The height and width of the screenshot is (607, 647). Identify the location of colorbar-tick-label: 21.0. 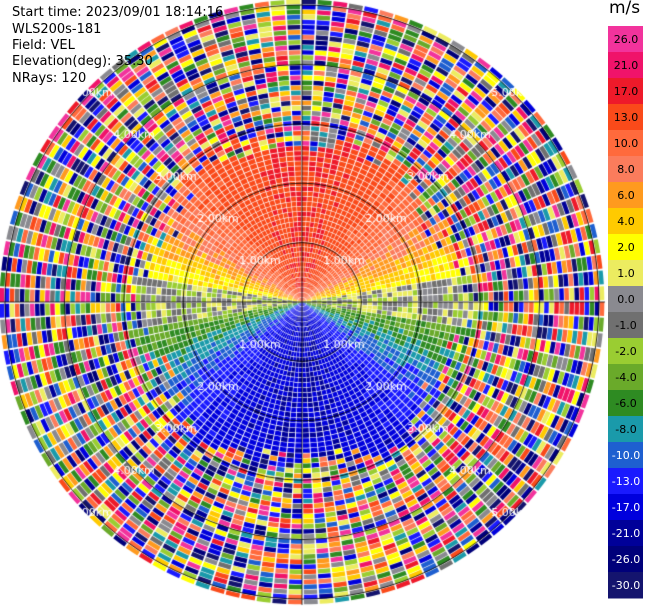
(626, 65).